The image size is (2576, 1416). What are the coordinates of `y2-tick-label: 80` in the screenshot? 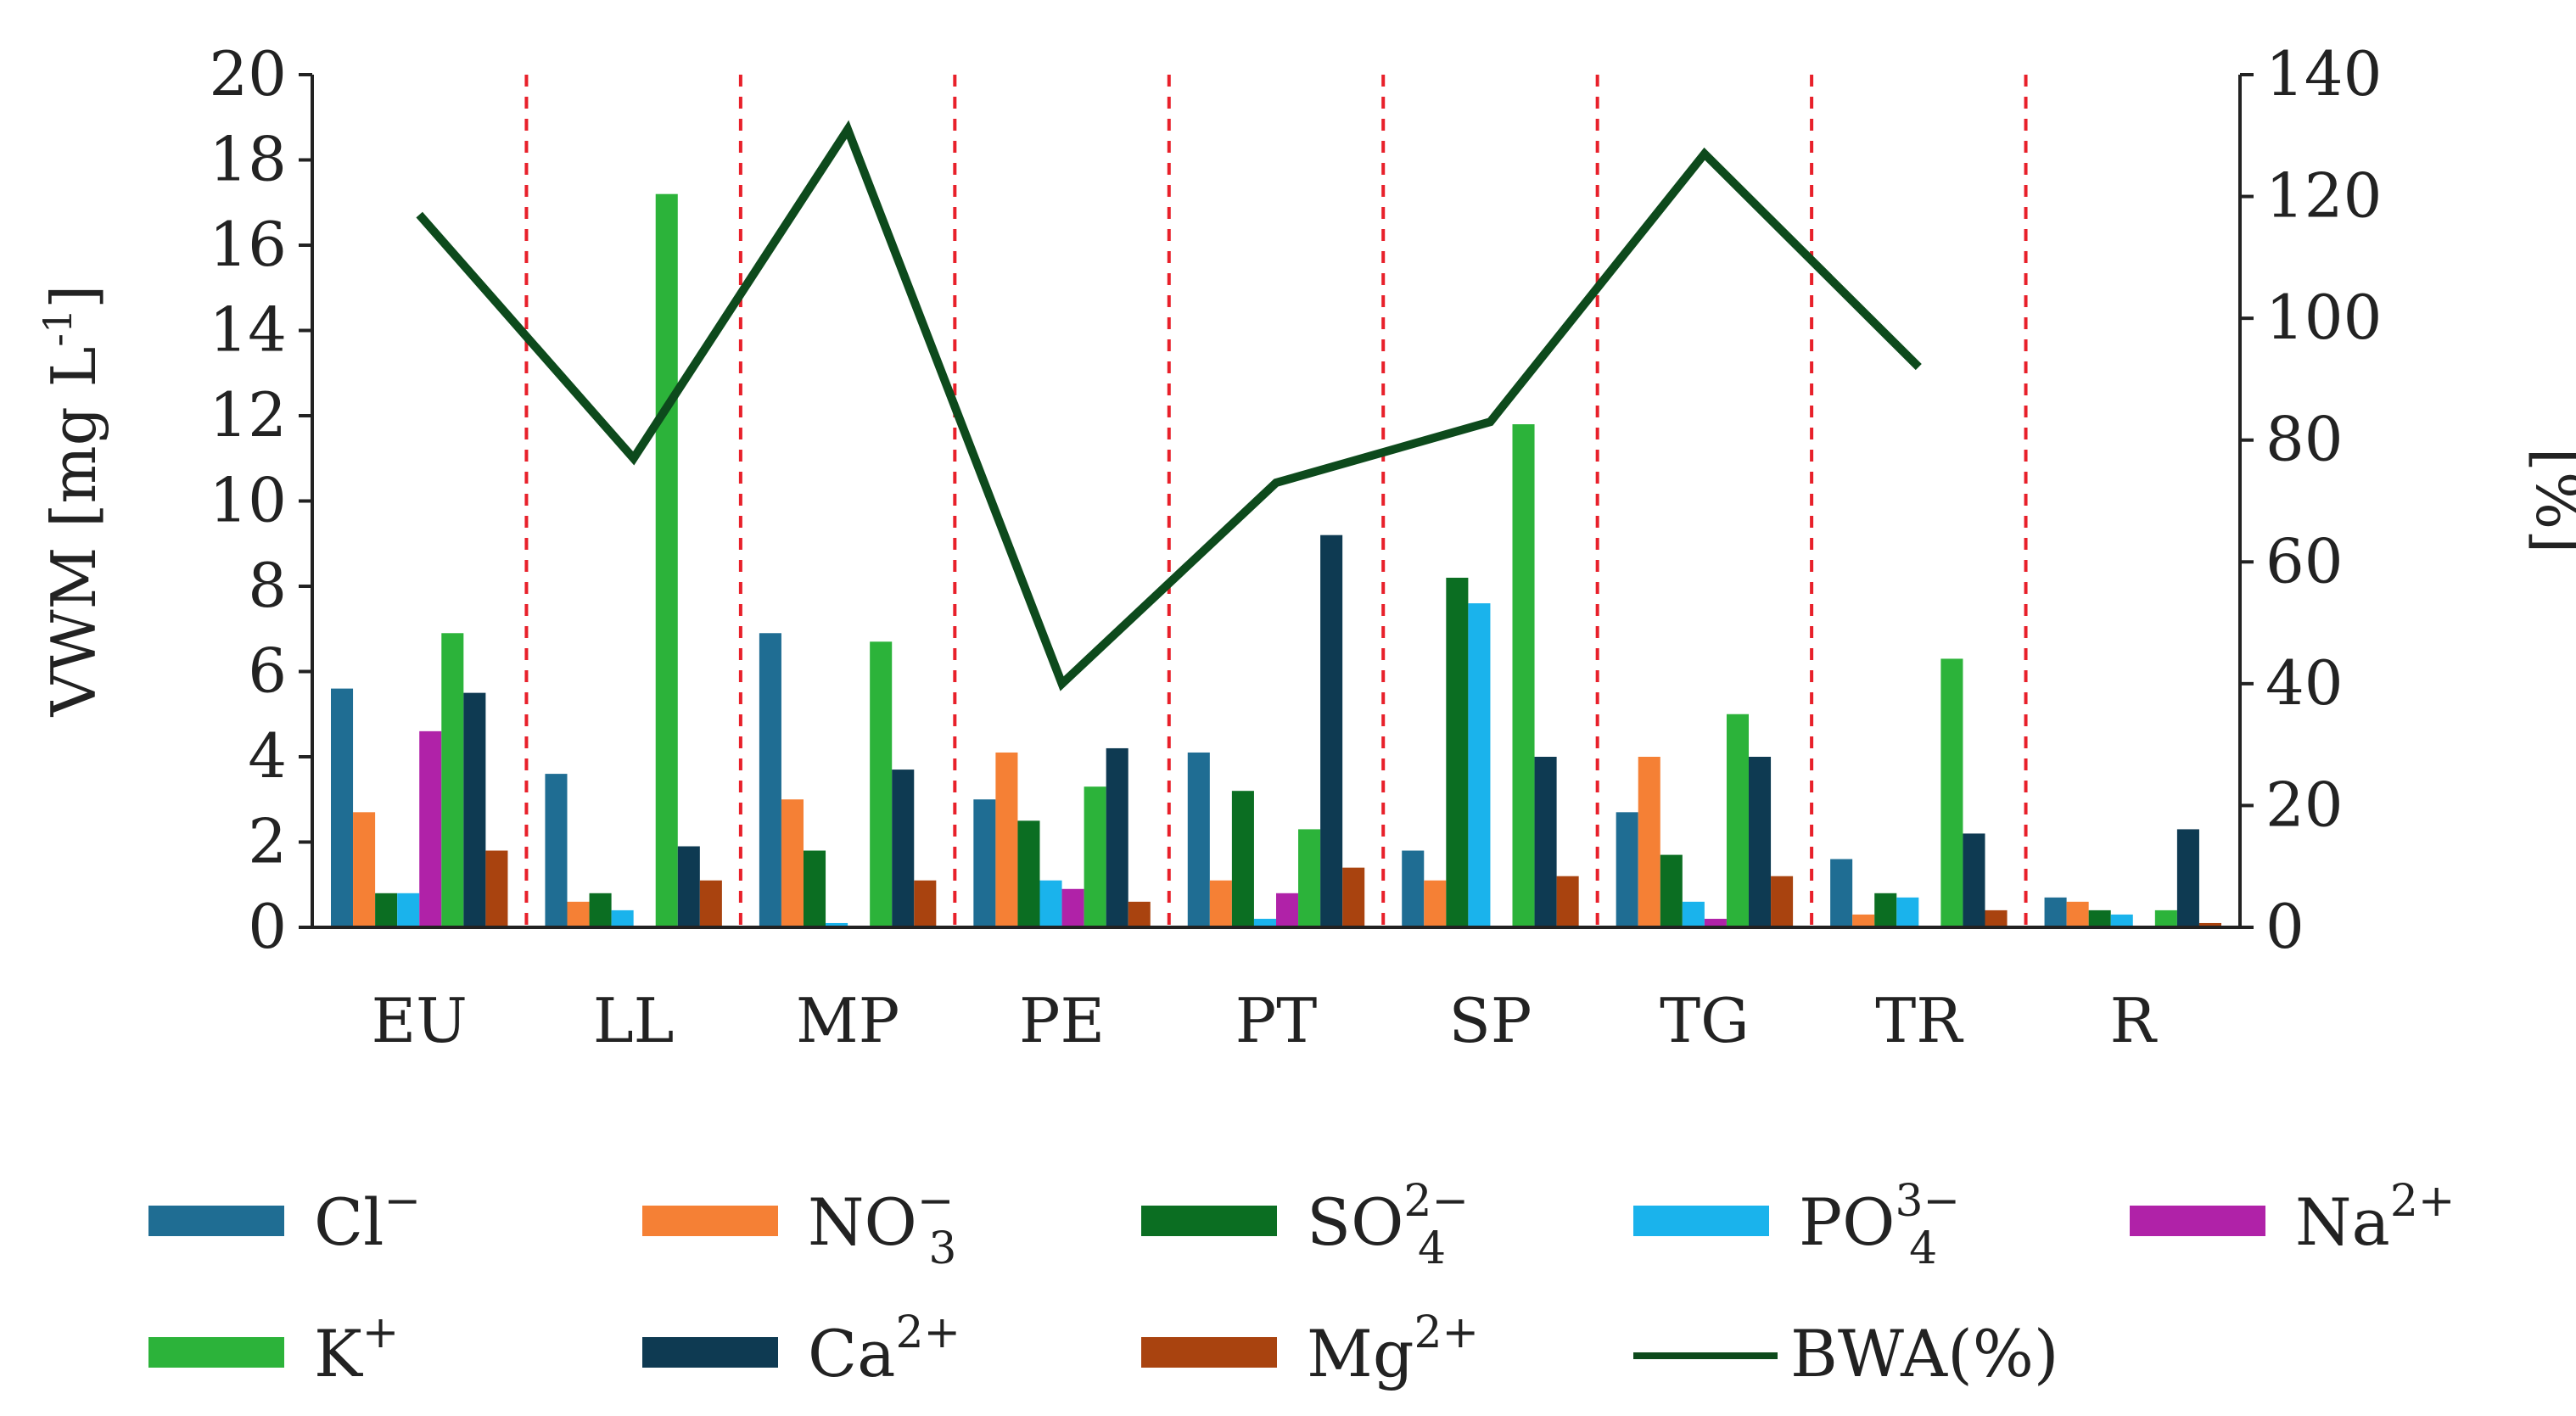 It's located at (2305, 439).